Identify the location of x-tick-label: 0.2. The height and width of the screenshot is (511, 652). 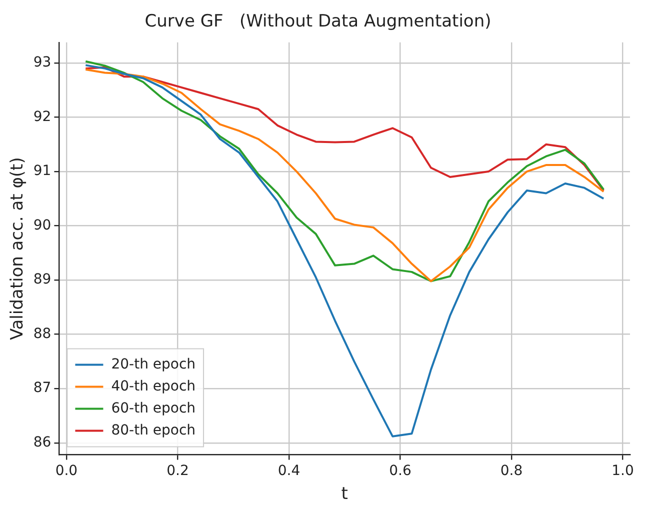
(177, 470).